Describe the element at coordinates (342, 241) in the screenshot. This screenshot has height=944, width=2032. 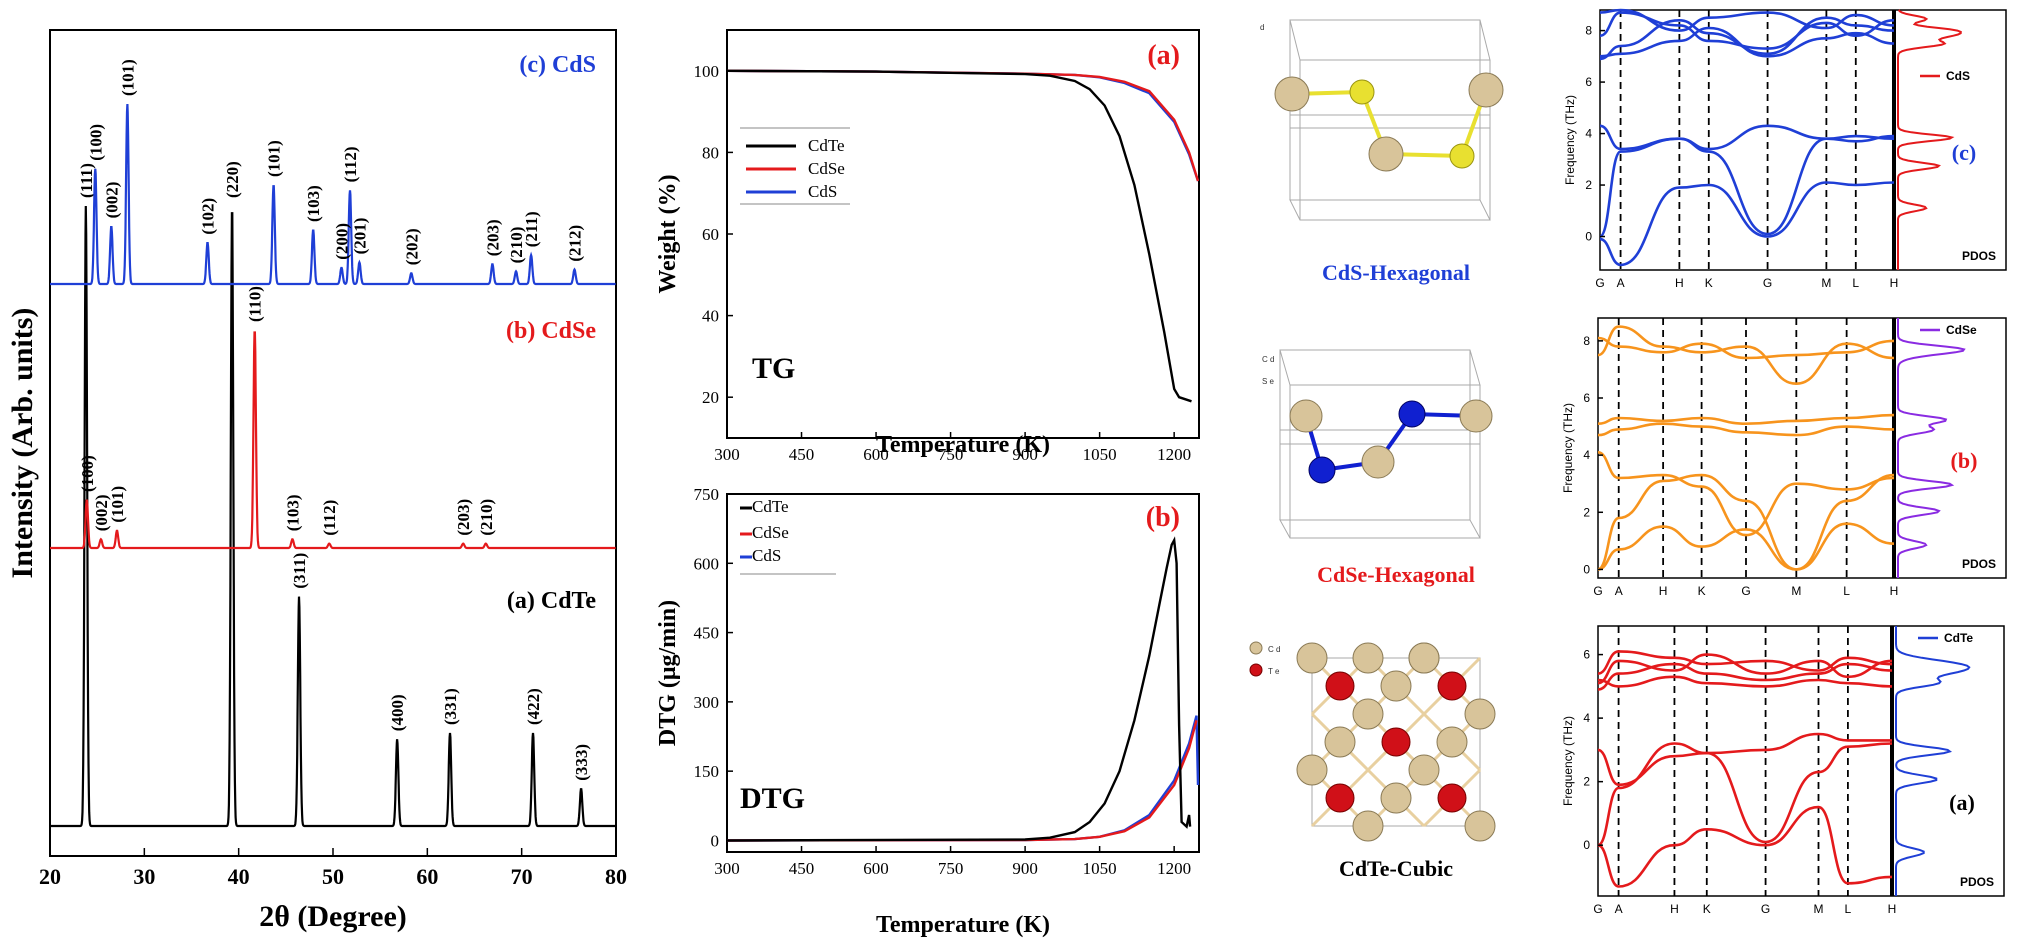
I see `xrd-peak-label: (200)` at that location.